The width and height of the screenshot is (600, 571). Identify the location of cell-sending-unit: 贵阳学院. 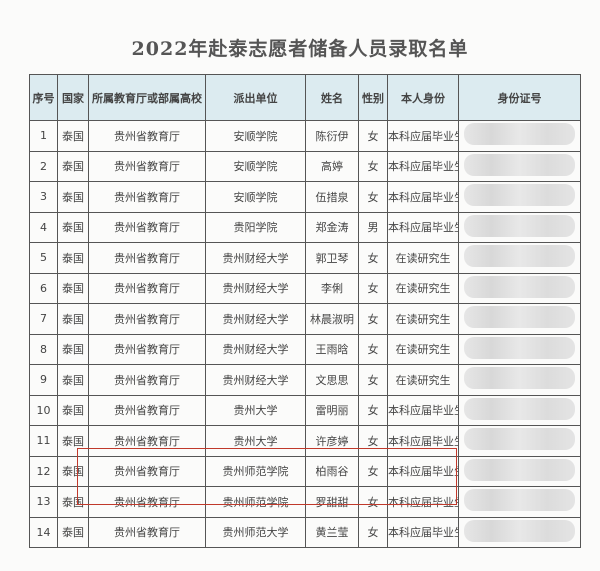
(255, 227).